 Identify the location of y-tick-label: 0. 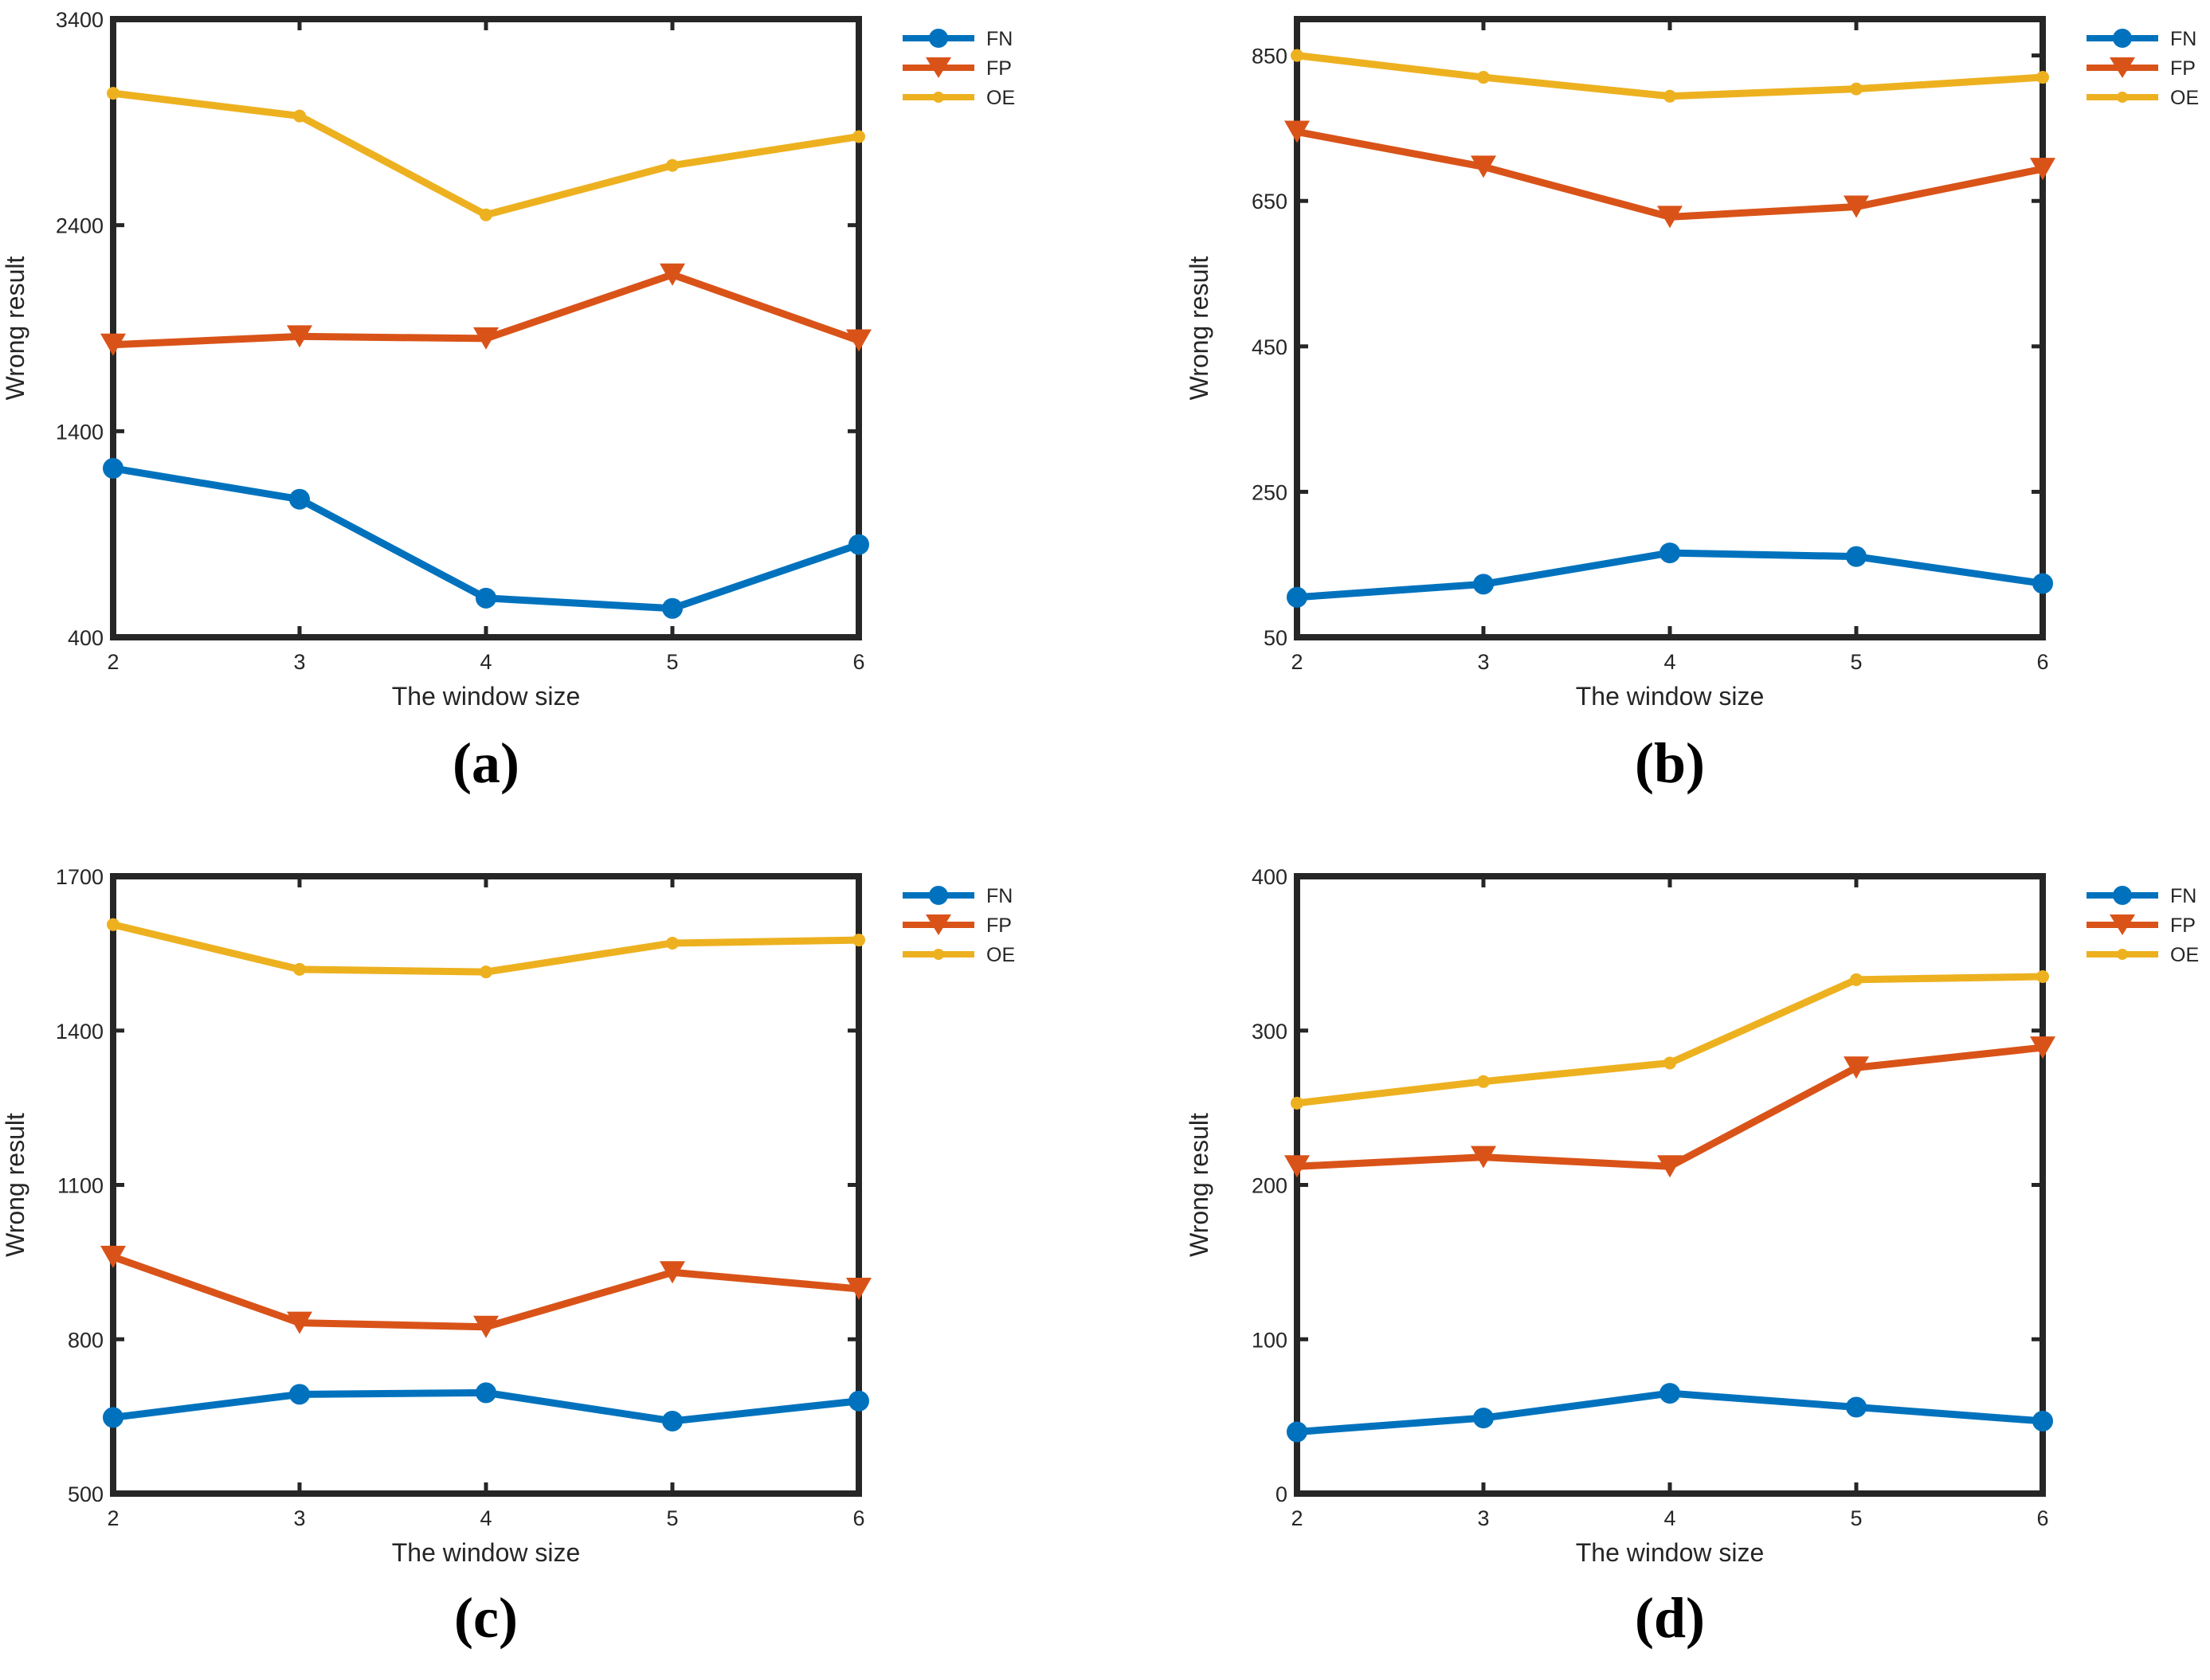
(1281, 1494).